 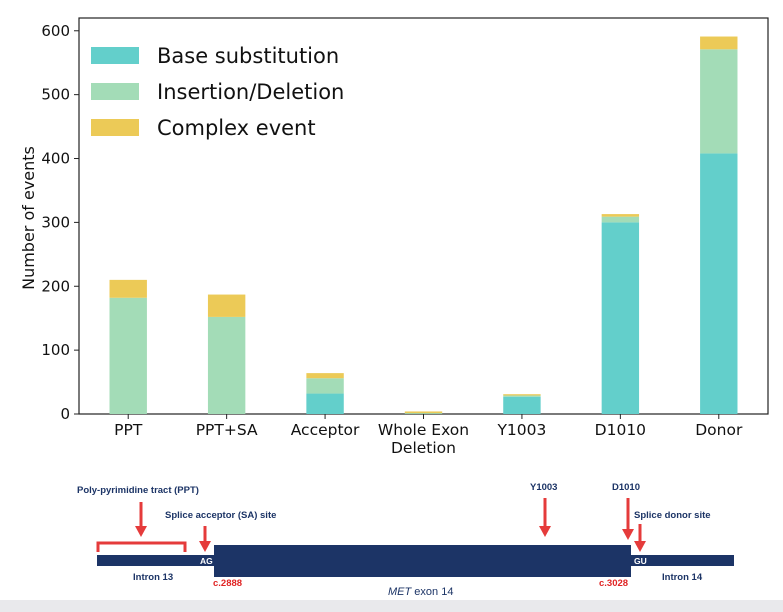 I want to click on bottom-strip, so click(x=391, y=606).